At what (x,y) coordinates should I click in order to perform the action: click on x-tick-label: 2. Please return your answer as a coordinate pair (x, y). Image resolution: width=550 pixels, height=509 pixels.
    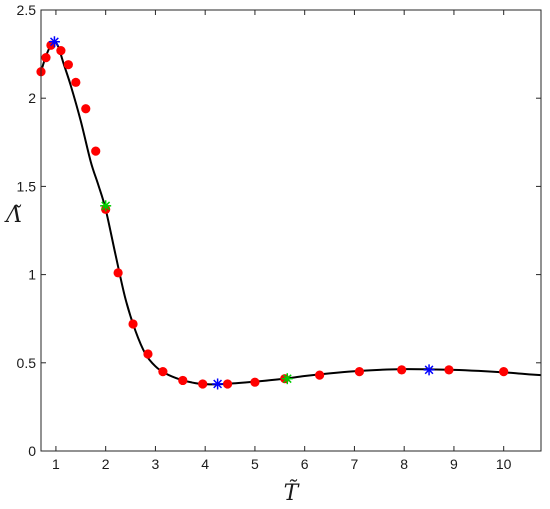
    Looking at the image, I should click on (106, 464).